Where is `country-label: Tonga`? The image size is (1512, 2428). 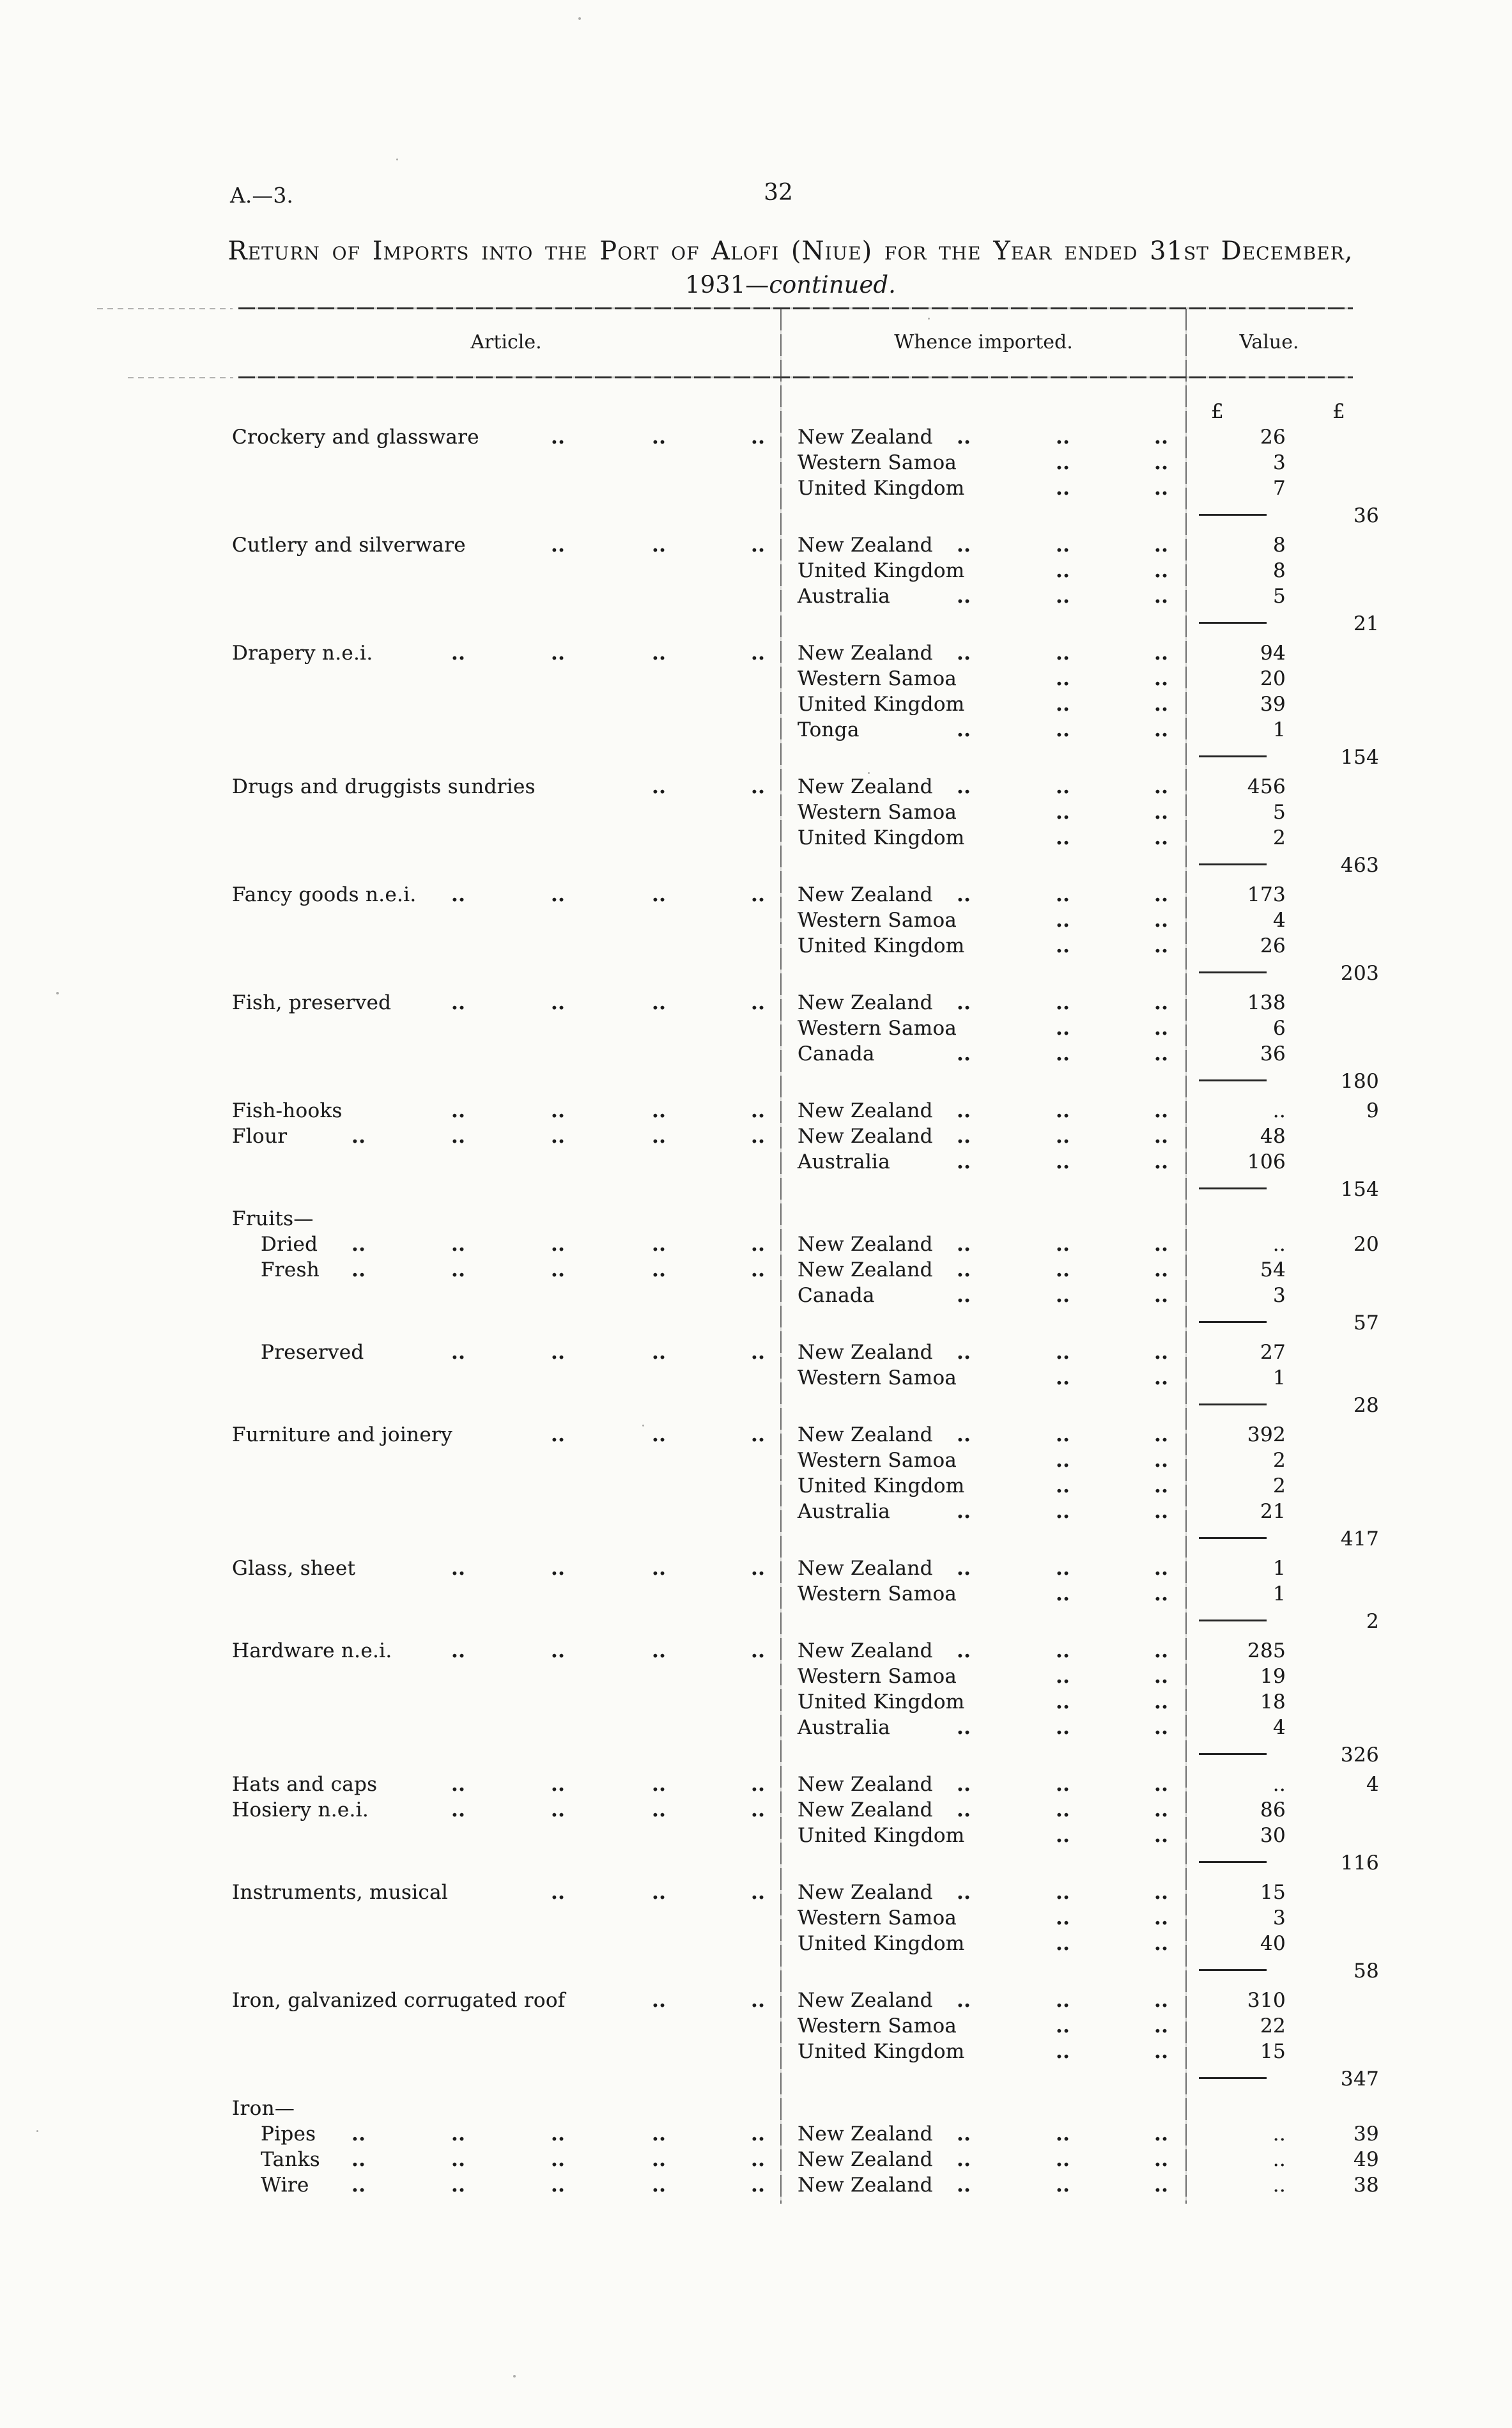 country-label: Tonga is located at coordinates (829, 729).